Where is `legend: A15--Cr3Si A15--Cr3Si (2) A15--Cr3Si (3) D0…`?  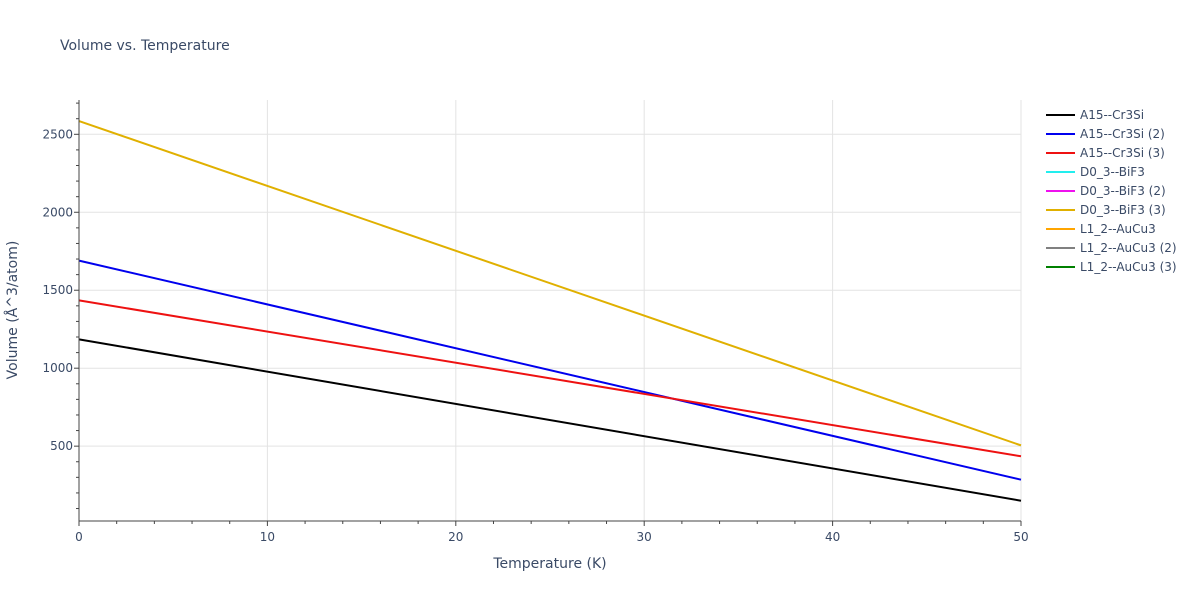
legend: A15--Cr3Si A15--Cr3Si (2) A15--Cr3Si (3) D0… is located at coordinates (1111, 191).